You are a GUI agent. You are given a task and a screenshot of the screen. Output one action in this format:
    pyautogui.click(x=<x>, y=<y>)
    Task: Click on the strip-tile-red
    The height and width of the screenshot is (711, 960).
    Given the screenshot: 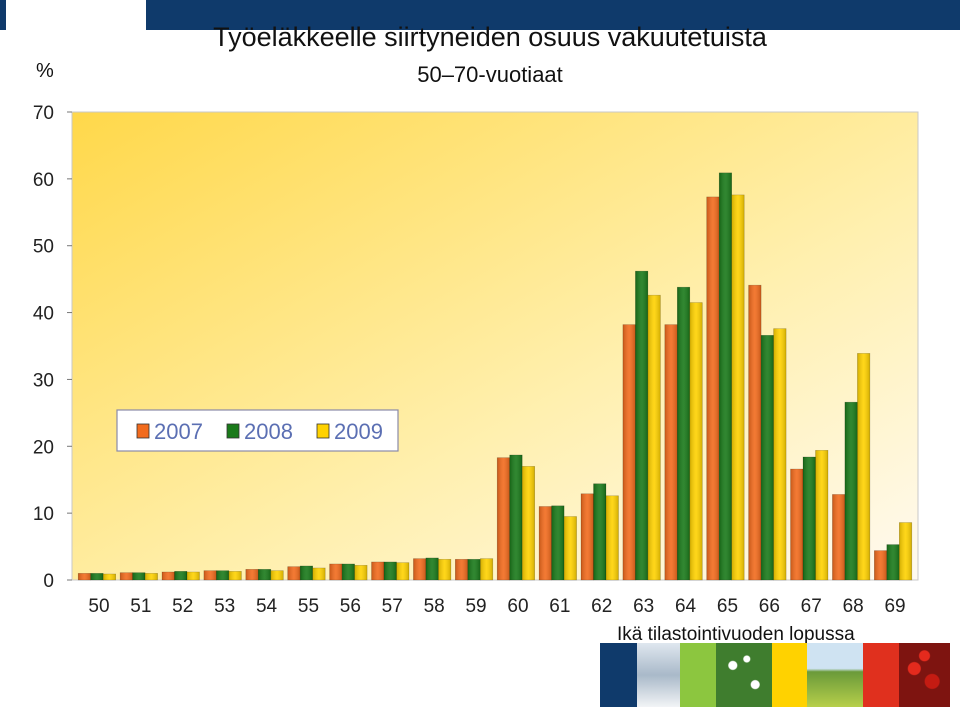 What is the action you would take?
    pyautogui.click(x=881, y=675)
    